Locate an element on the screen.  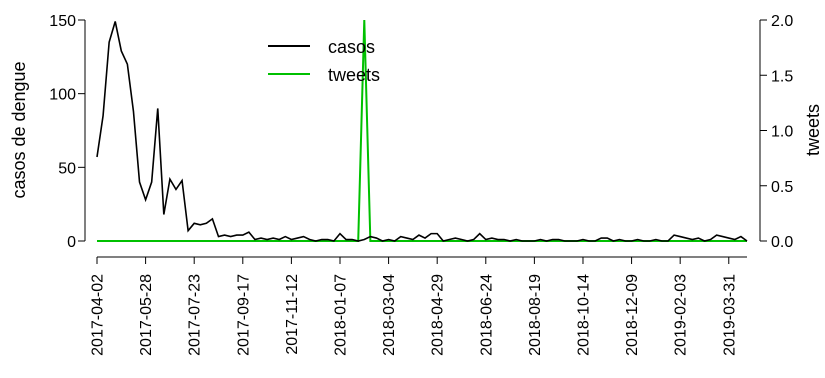
x-tick-label: 2019-03-31 is located at coordinates (729, 315).